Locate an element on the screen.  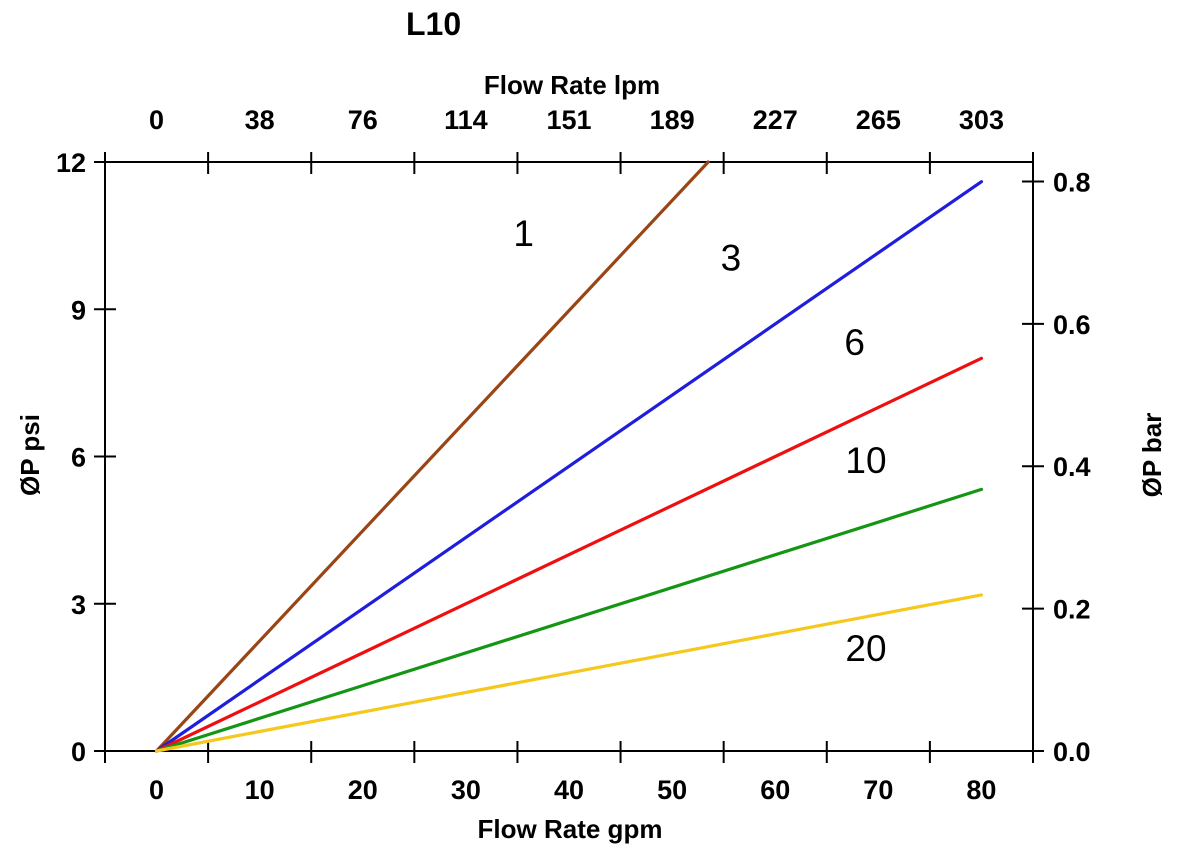
top-x-tick-label: 38 is located at coordinates (260, 120).